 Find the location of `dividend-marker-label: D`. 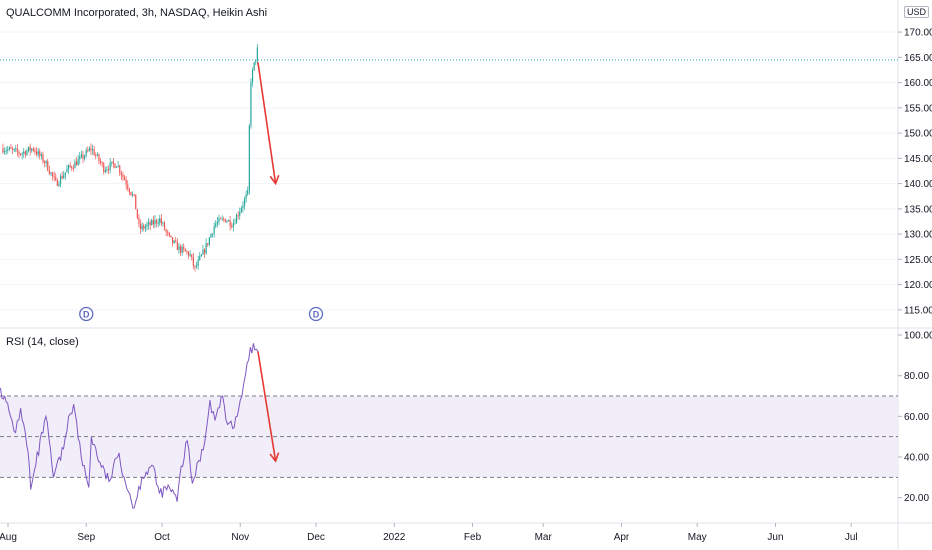

dividend-marker-label: D is located at coordinates (86, 315).